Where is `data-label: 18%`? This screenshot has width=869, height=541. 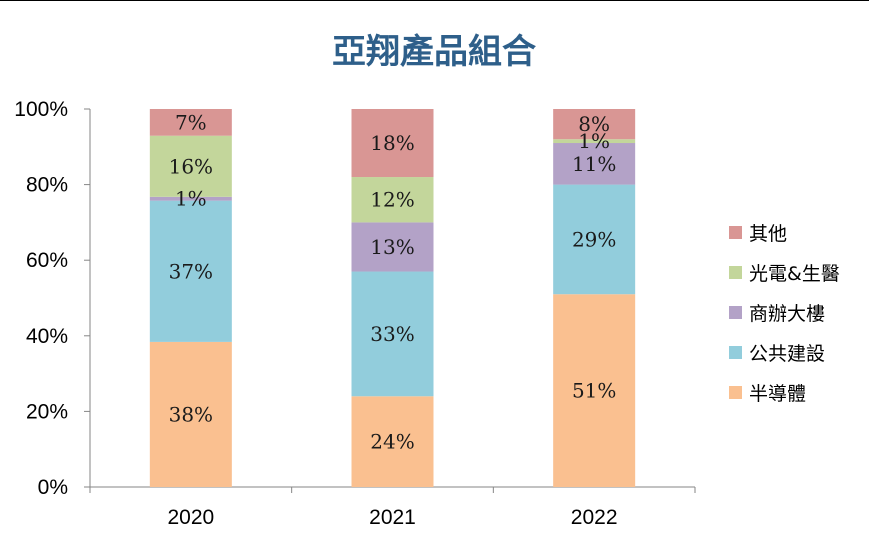 data-label: 18% is located at coordinates (392, 143).